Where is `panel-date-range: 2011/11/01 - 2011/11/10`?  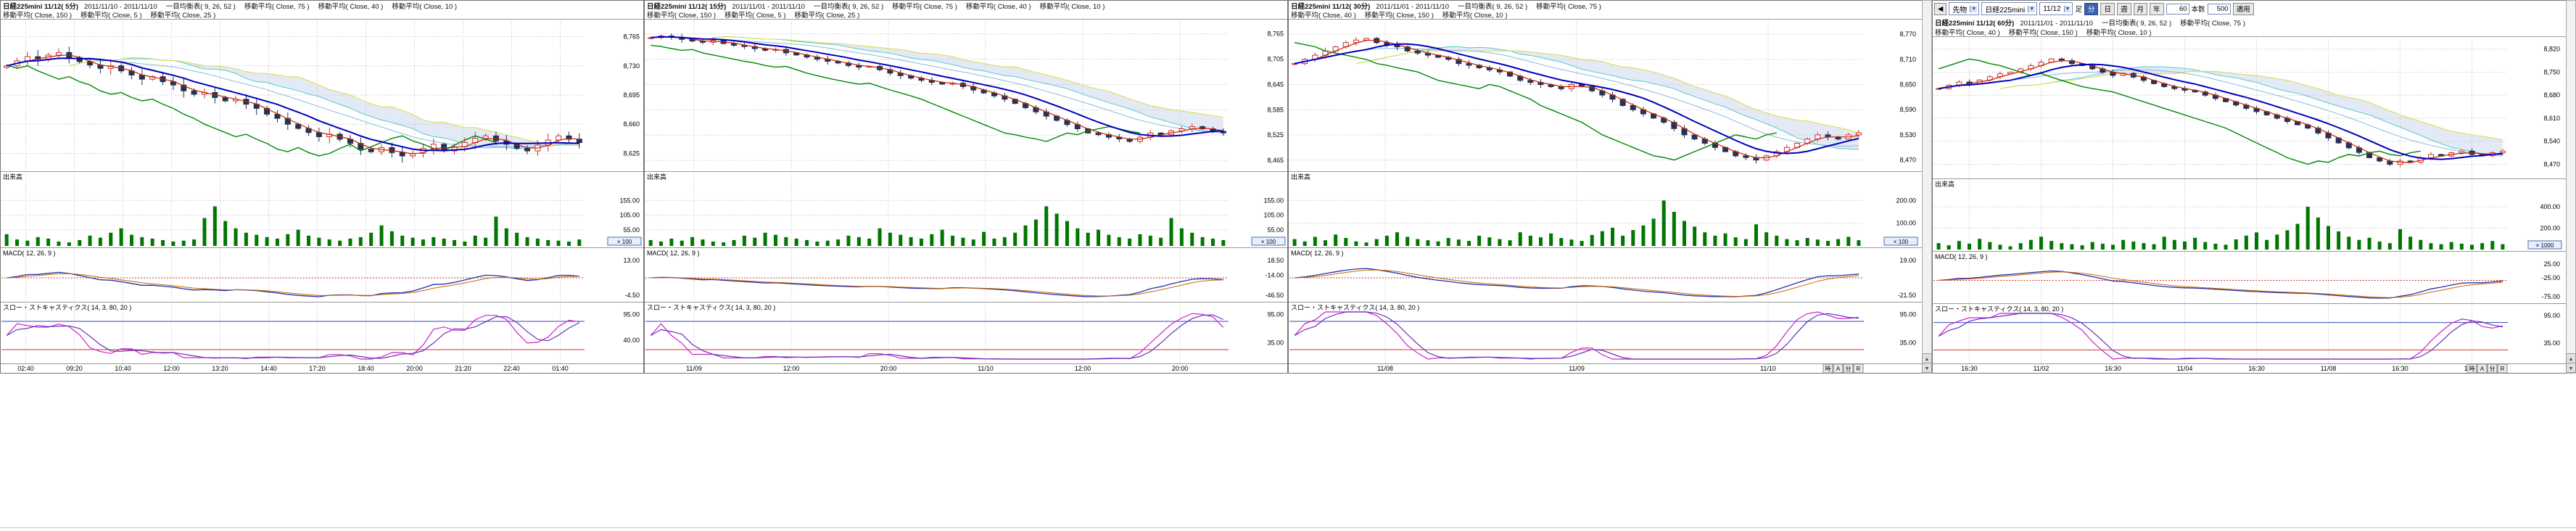 panel-date-range: 2011/11/01 - 2011/11/10 is located at coordinates (769, 7).